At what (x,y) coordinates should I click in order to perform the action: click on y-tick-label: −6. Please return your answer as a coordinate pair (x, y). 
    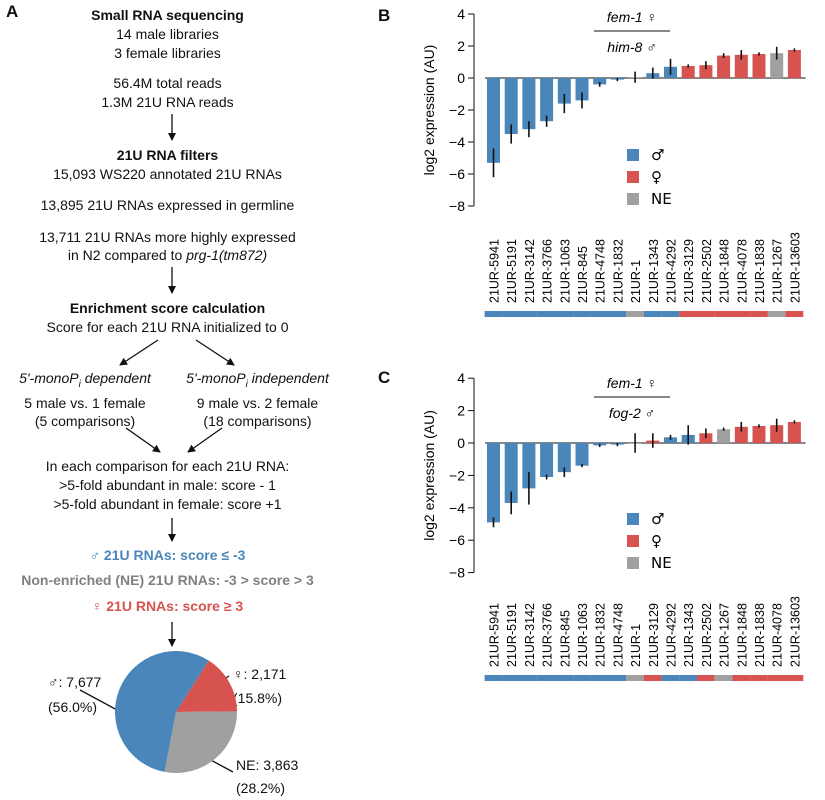
    Looking at the image, I should click on (457, 174).